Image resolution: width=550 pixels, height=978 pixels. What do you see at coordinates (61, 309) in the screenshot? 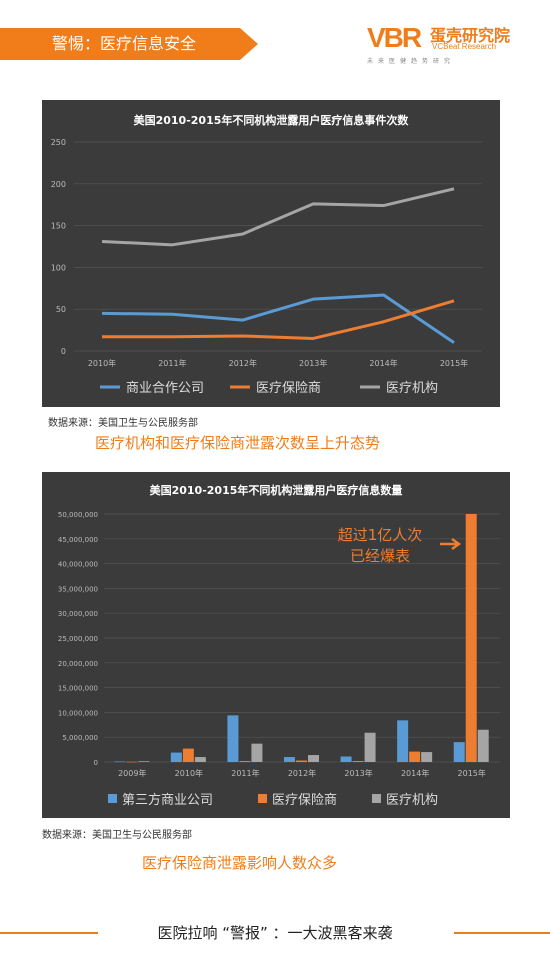
I see `chart1-y-tick-label: 50` at bounding box center [61, 309].